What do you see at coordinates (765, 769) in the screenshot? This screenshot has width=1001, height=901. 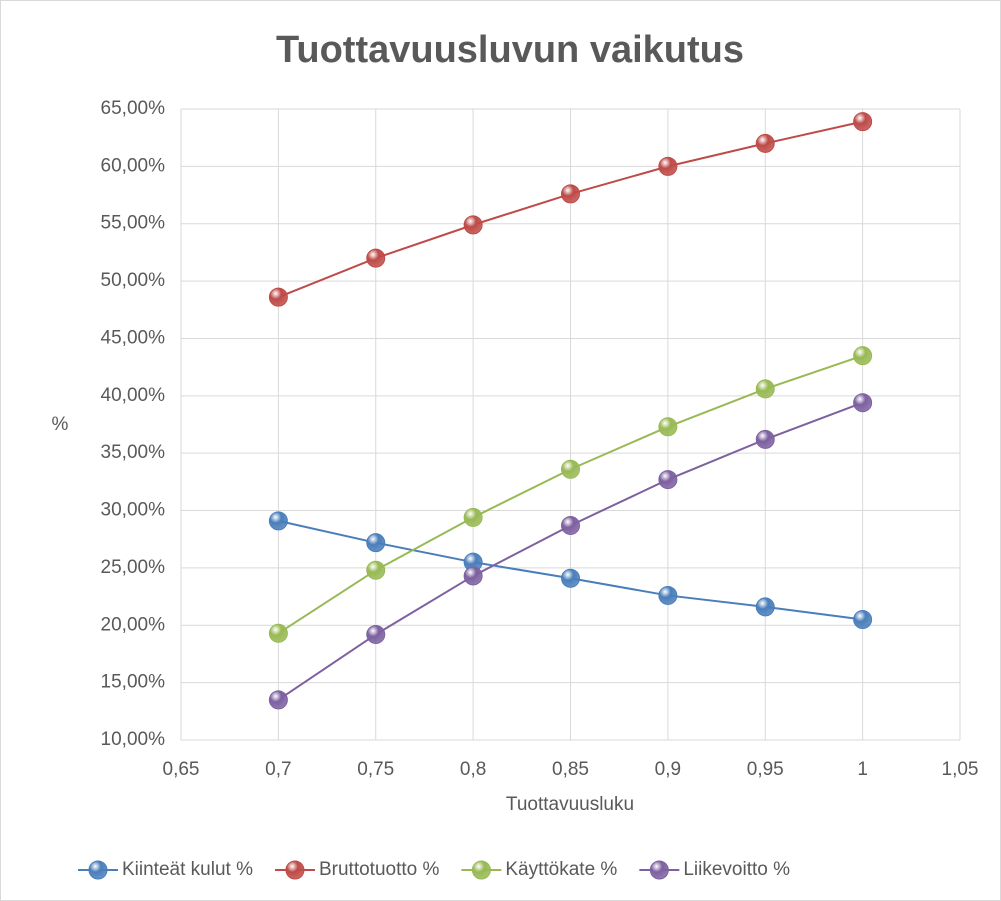 I see `x-tick-label: 0,95` at bounding box center [765, 769].